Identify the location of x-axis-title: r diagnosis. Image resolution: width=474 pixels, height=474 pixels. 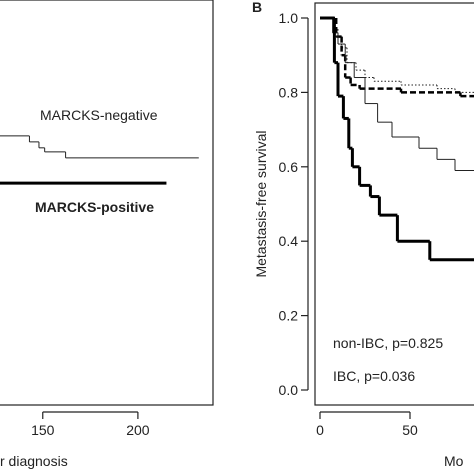
(34, 461).